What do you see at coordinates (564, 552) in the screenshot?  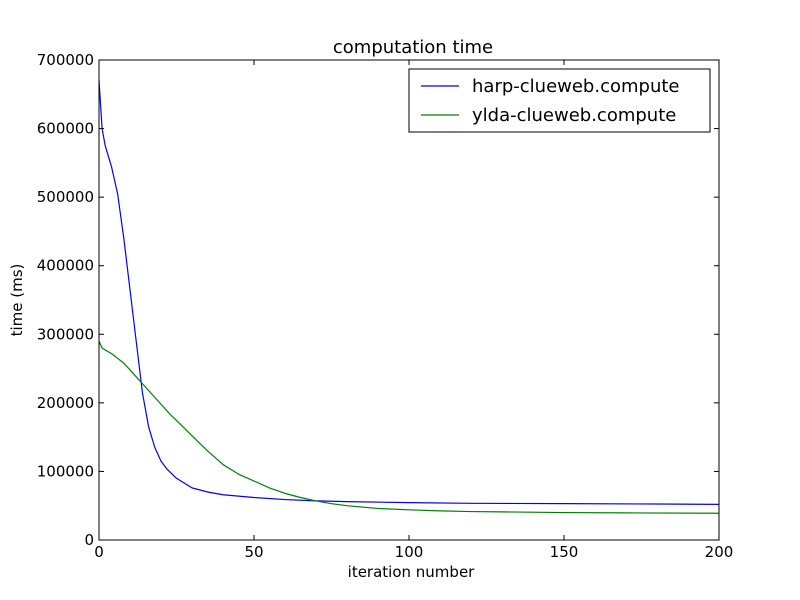 I see `x-tick-label: 150` at bounding box center [564, 552].